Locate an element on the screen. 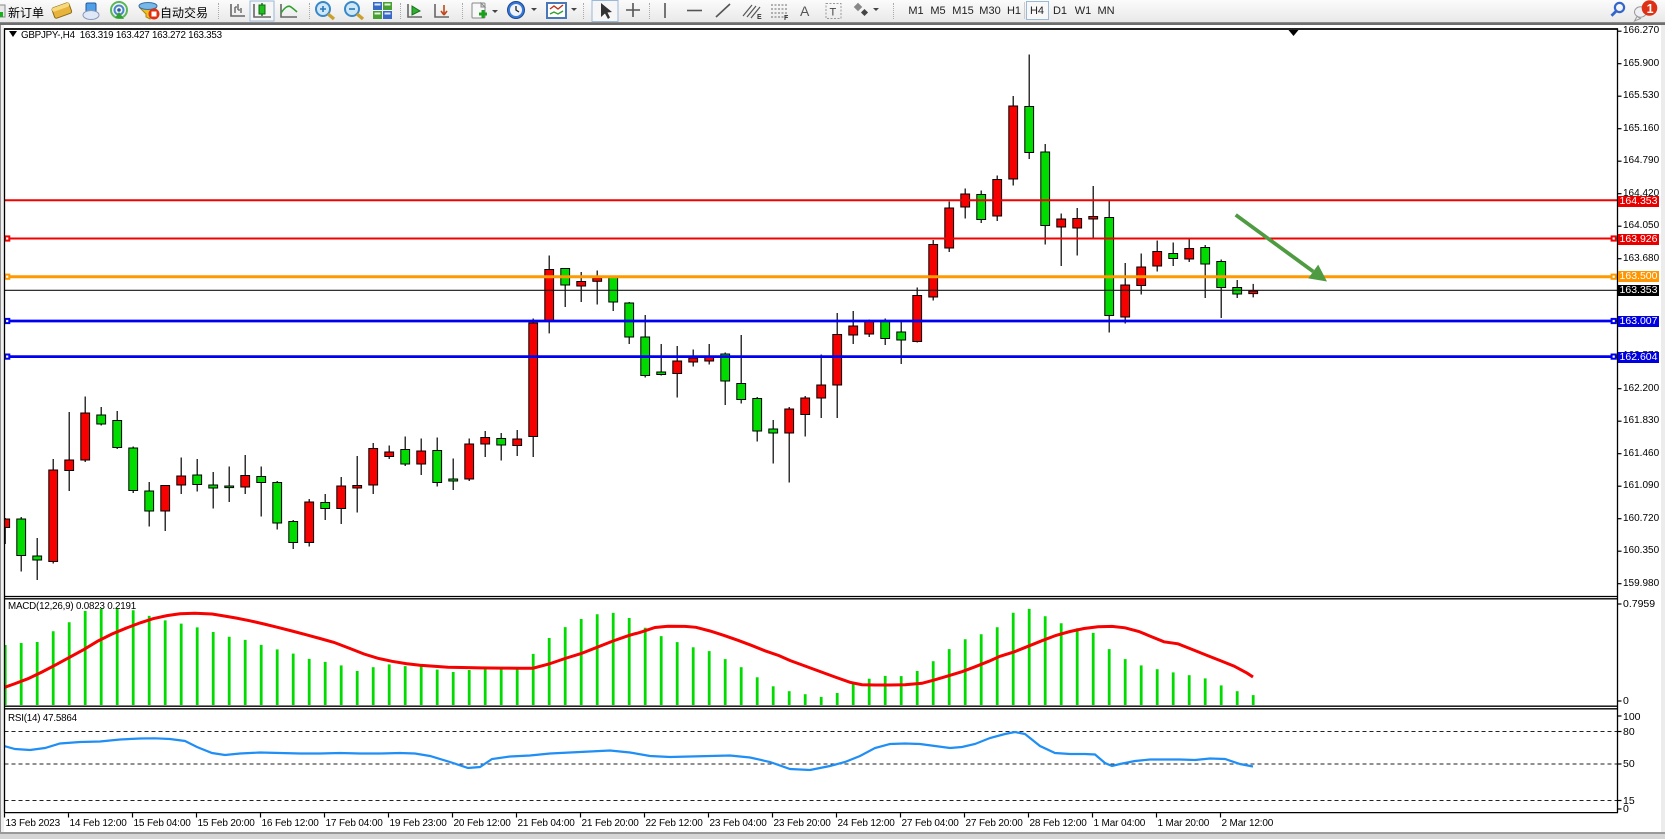 This screenshot has height=839, width=1665. svg-text: 1 is located at coordinates (1650, 9).